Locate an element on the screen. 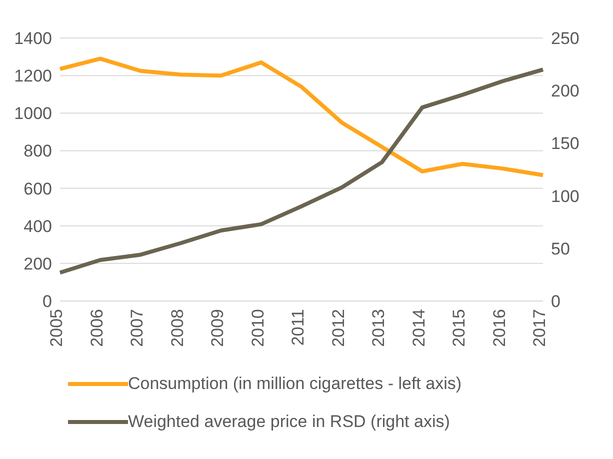  y-tick-label: 800 is located at coordinates (38, 151).